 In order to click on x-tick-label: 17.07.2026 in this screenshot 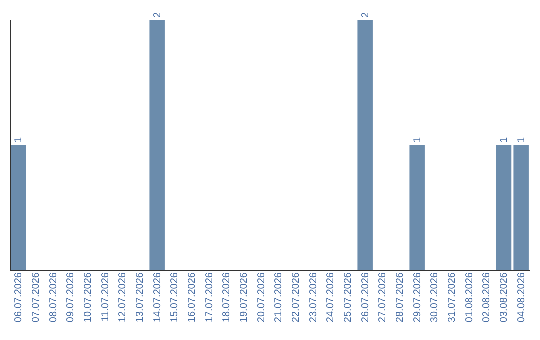, I will do `click(210, 297)`.